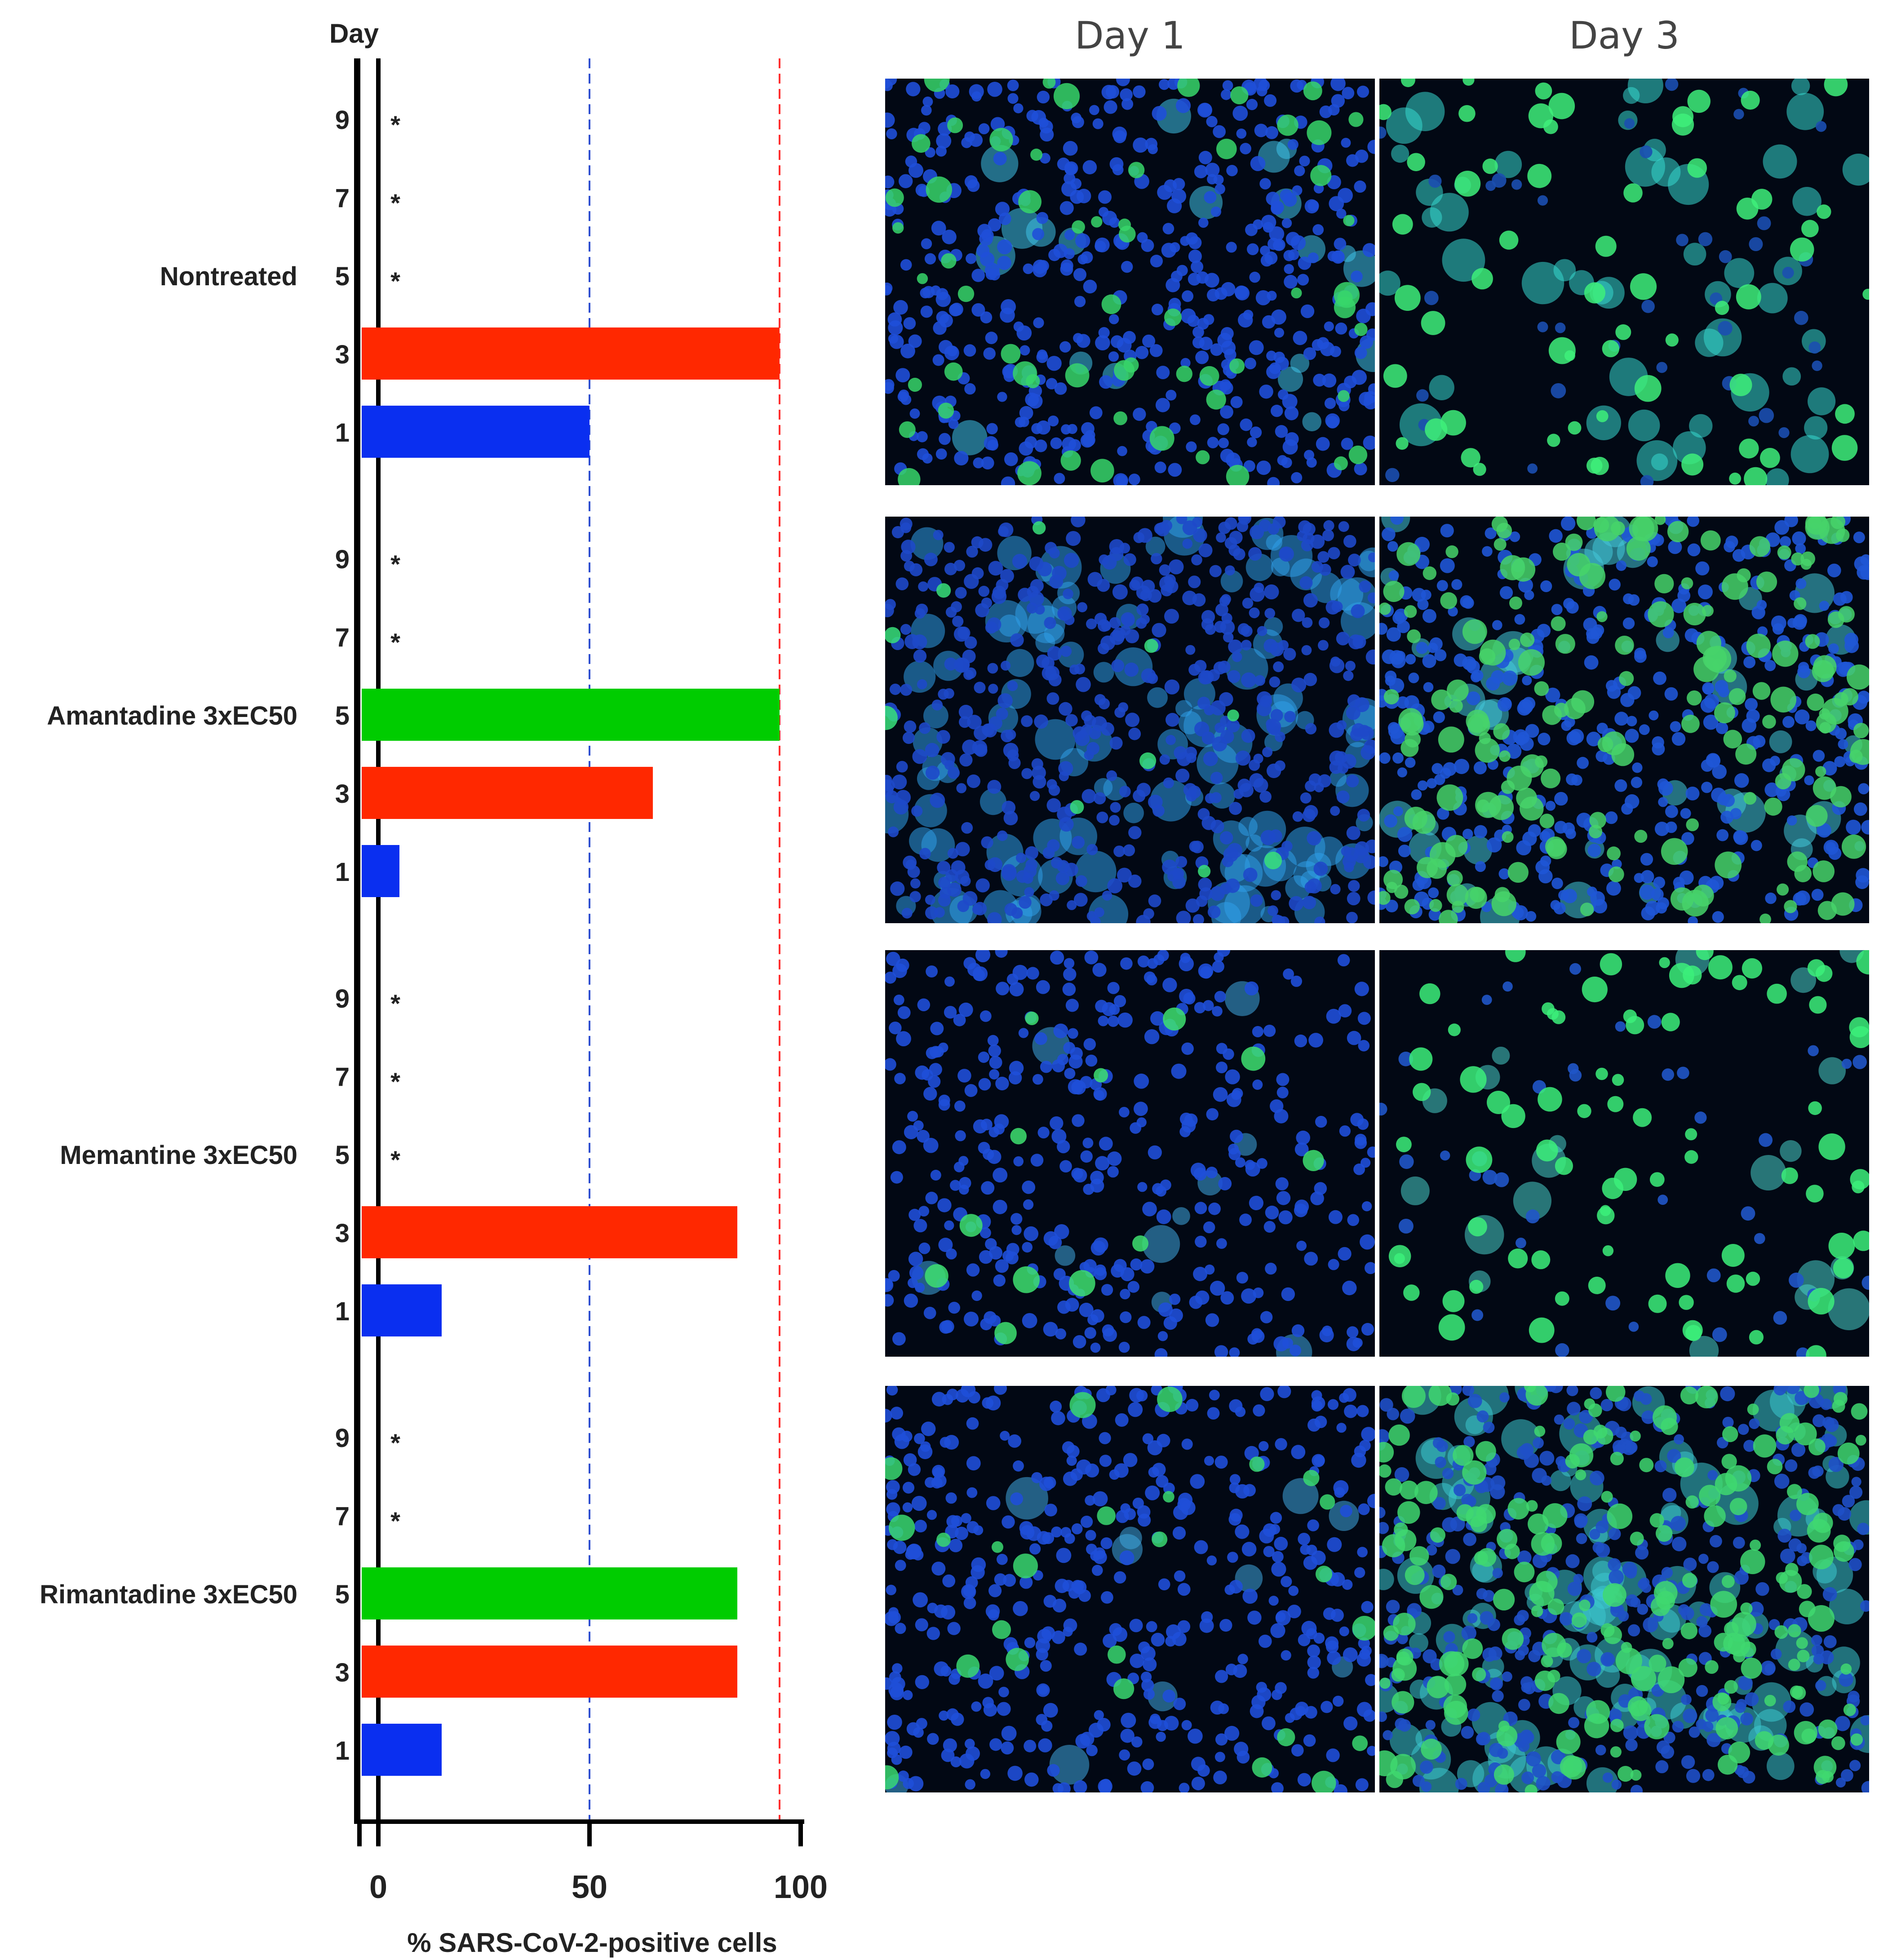  Describe the element at coordinates (1129, 35) in the screenshot. I see `column-title-day1: Day 1` at that location.